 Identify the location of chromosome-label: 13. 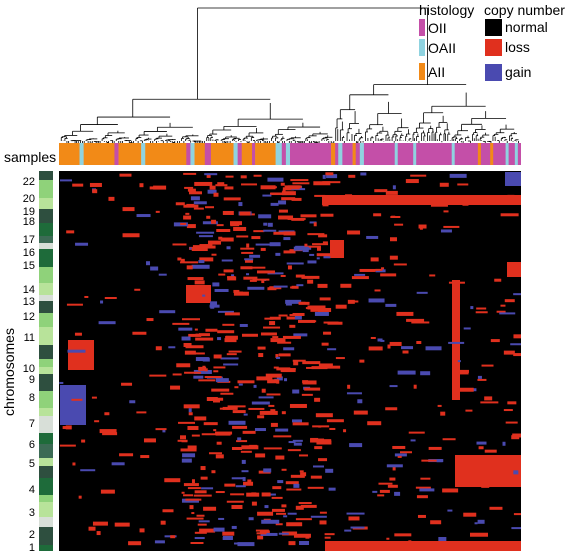
(29, 302).